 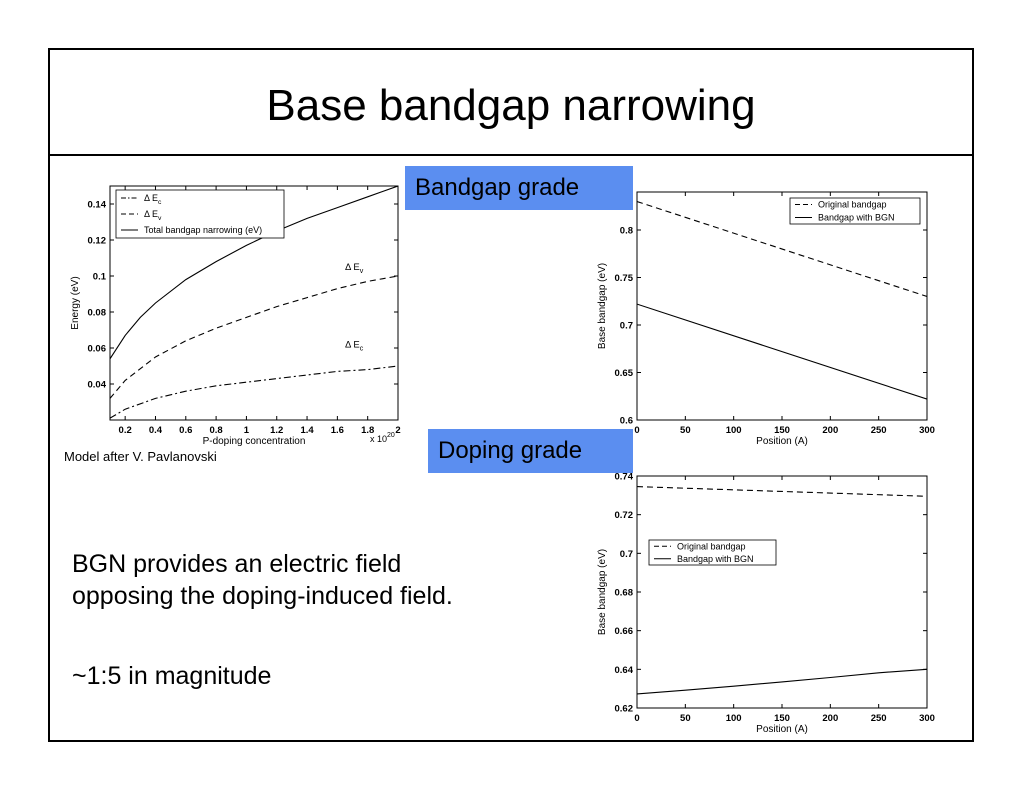 I want to click on chart1-x-tick-label: 0.8, so click(x=215, y=430).